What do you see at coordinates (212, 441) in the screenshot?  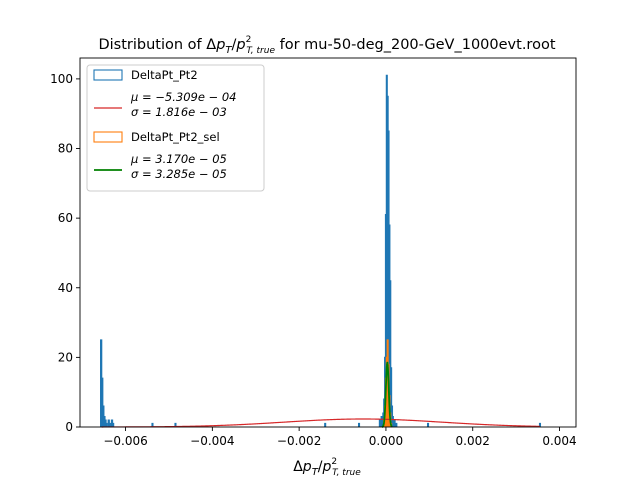 I see `x-tick-label: −0.004` at bounding box center [212, 441].